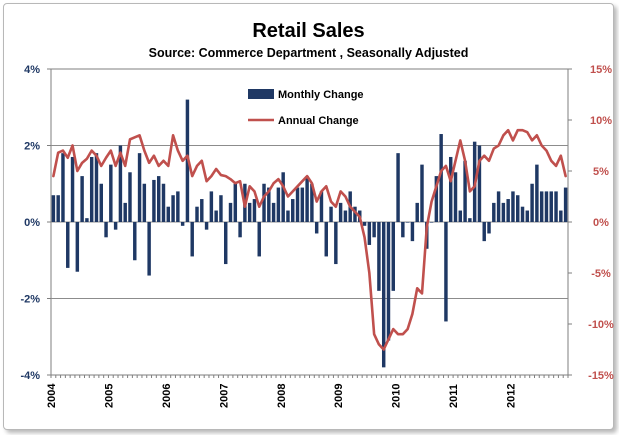 The height and width of the screenshot is (435, 619). Describe the element at coordinates (601, 325) in the screenshot. I see `right-tick-label: -10%` at that location.